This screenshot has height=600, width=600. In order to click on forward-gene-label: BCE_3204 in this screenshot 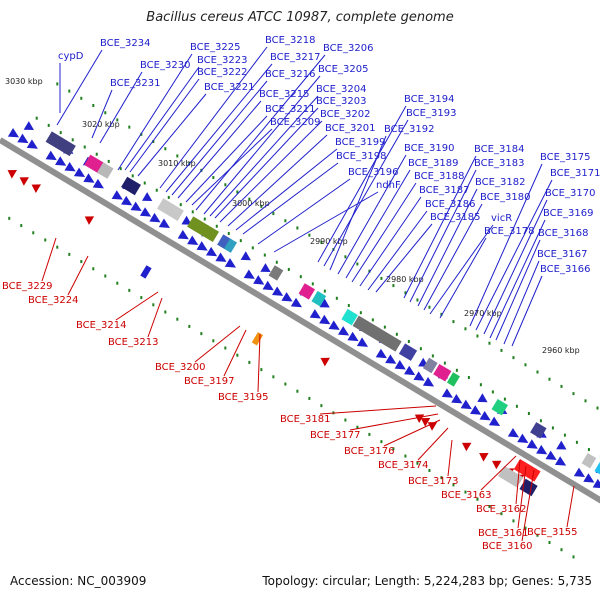, I will do `click(341, 89)`.